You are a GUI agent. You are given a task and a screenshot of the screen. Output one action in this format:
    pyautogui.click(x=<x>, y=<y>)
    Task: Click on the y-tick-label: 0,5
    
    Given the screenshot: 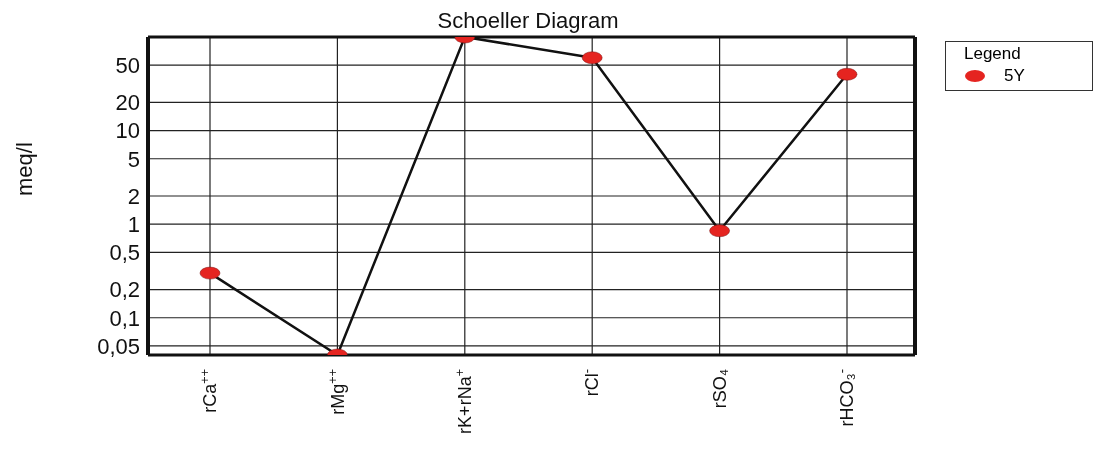 What is the action you would take?
    pyautogui.click(x=124, y=253)
    